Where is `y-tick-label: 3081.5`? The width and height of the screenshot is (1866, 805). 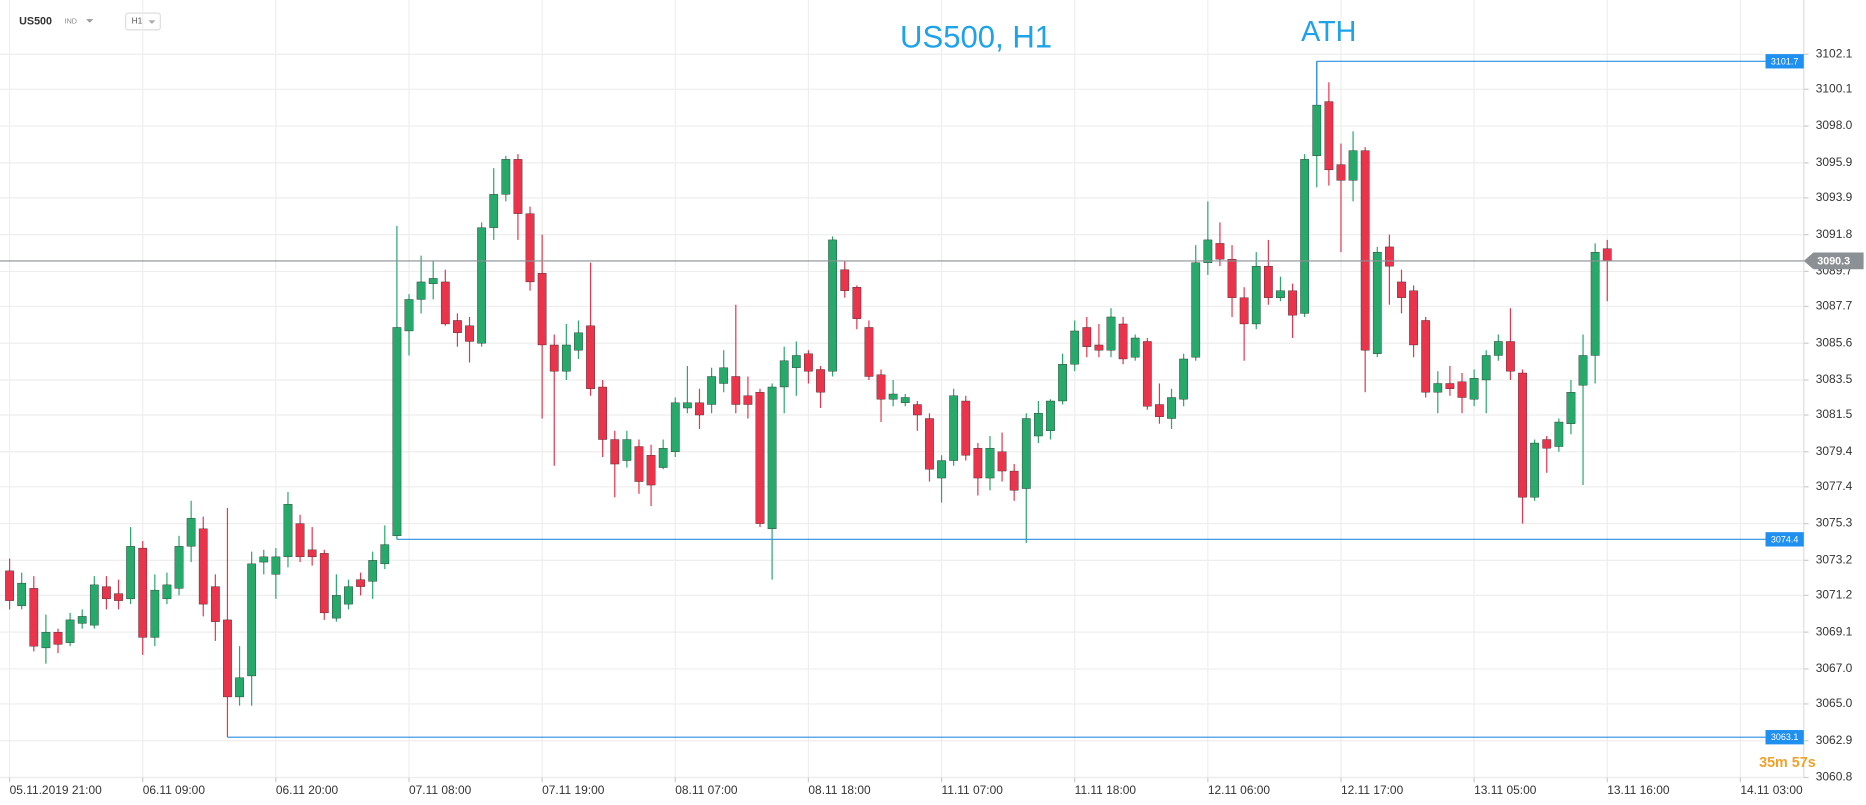
y-tick-label: 3081.5 is located at coordinates (1834, 414).